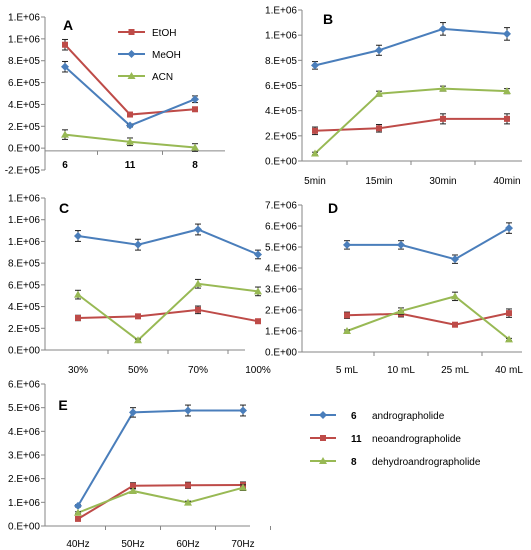  Describe the element at coordinates (24, 385) in the screenshot. I see `y-tick-label: 6.E+06` at that location.